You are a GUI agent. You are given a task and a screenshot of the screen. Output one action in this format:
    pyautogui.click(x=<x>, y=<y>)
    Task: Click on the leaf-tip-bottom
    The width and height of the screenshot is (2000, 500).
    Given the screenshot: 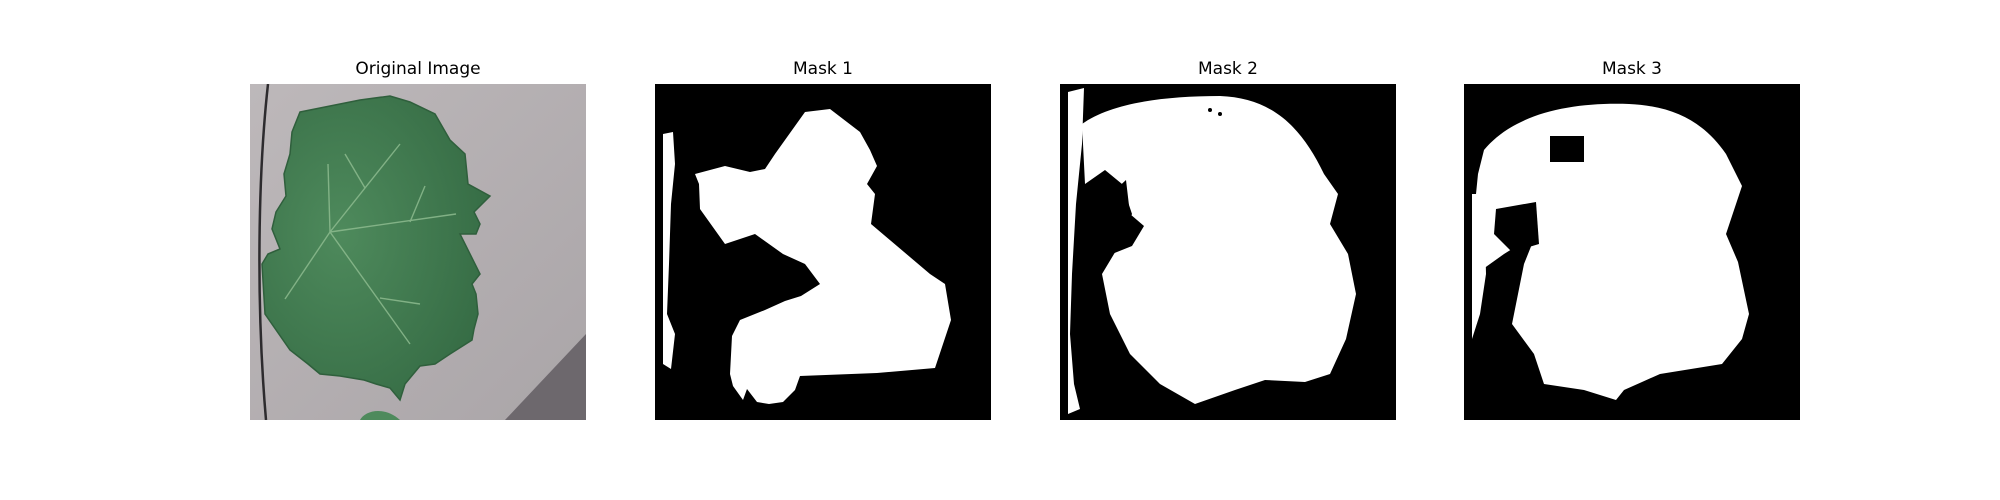 What is the action you would take?
    pyautogui.click(x=380, y=415)
    